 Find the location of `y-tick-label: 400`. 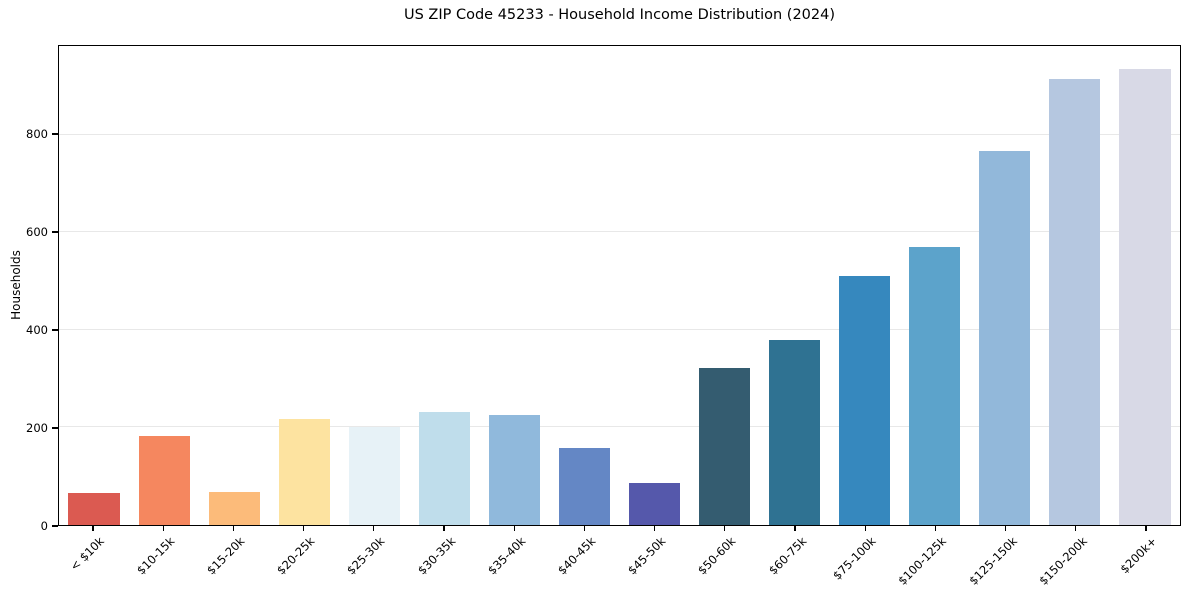

y-tick-label: 400 is located at coordinates (37, 330).